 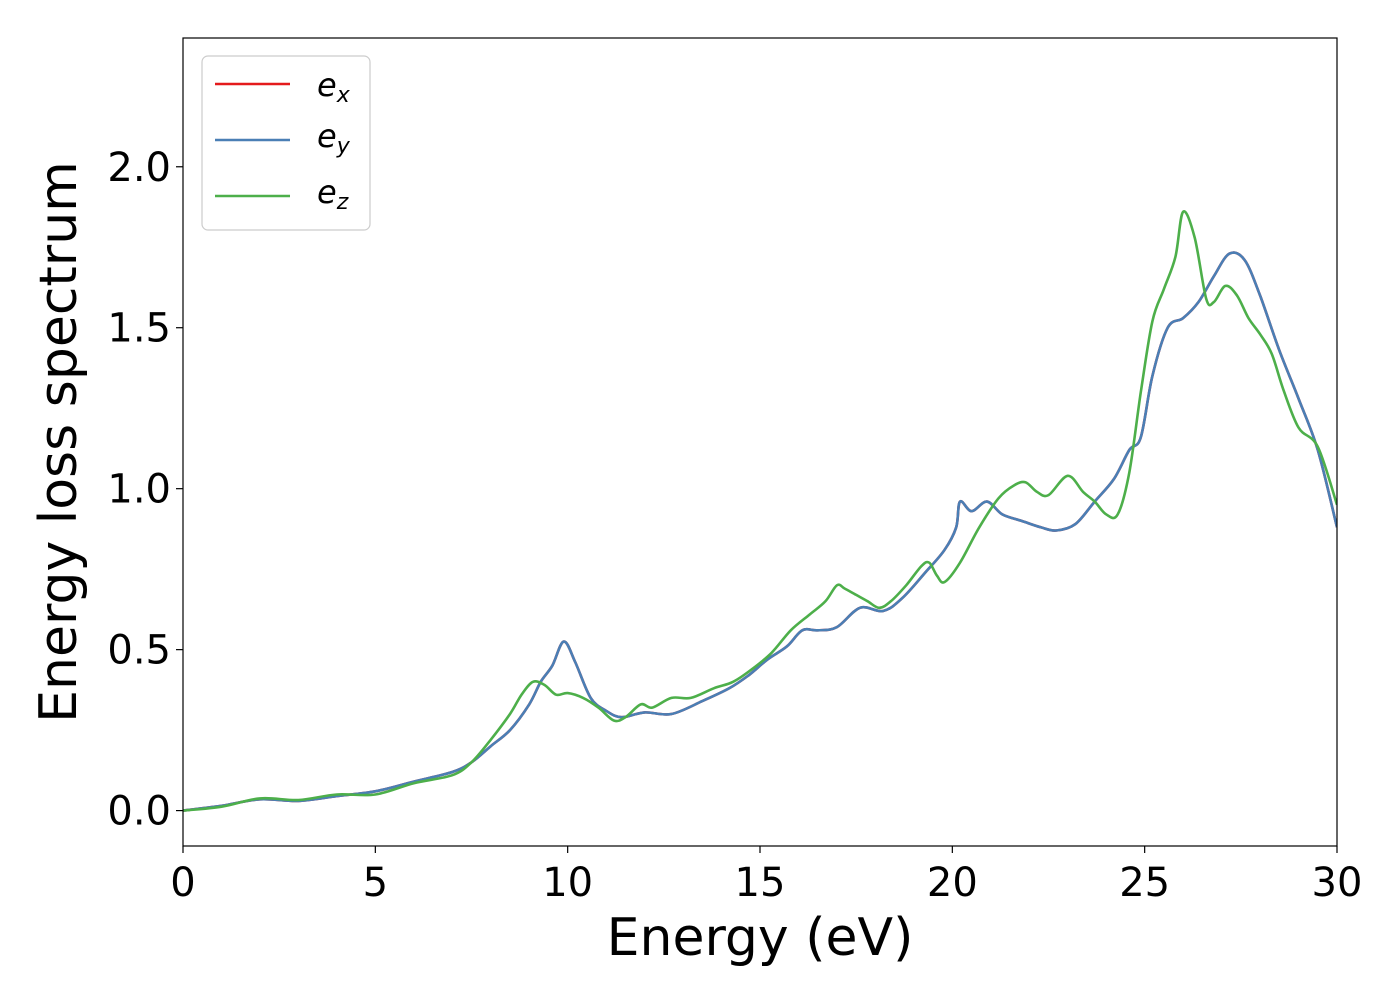 What do you see at coordinates (59, 442) in the screenshot?
I see `y-axis-label: Energy loss spectrum` at bounding box center [59, 442].